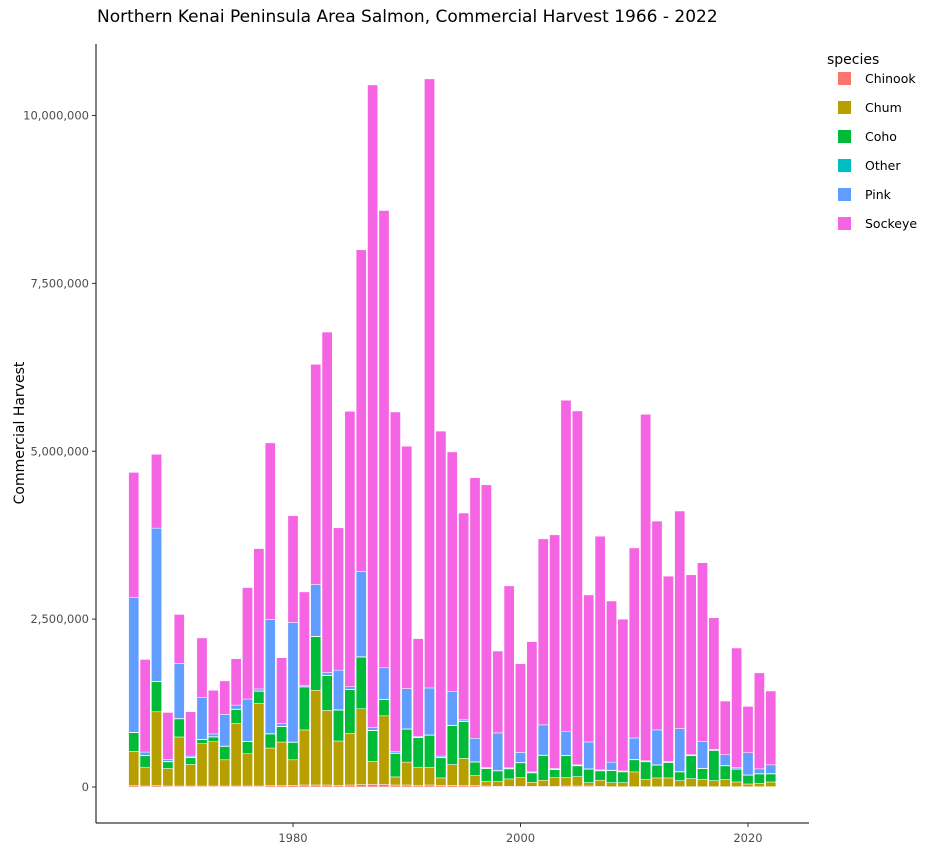 This screenshot has width=929, height=865. I want to click on bar-segment-coho-2008, so click(611, 776).